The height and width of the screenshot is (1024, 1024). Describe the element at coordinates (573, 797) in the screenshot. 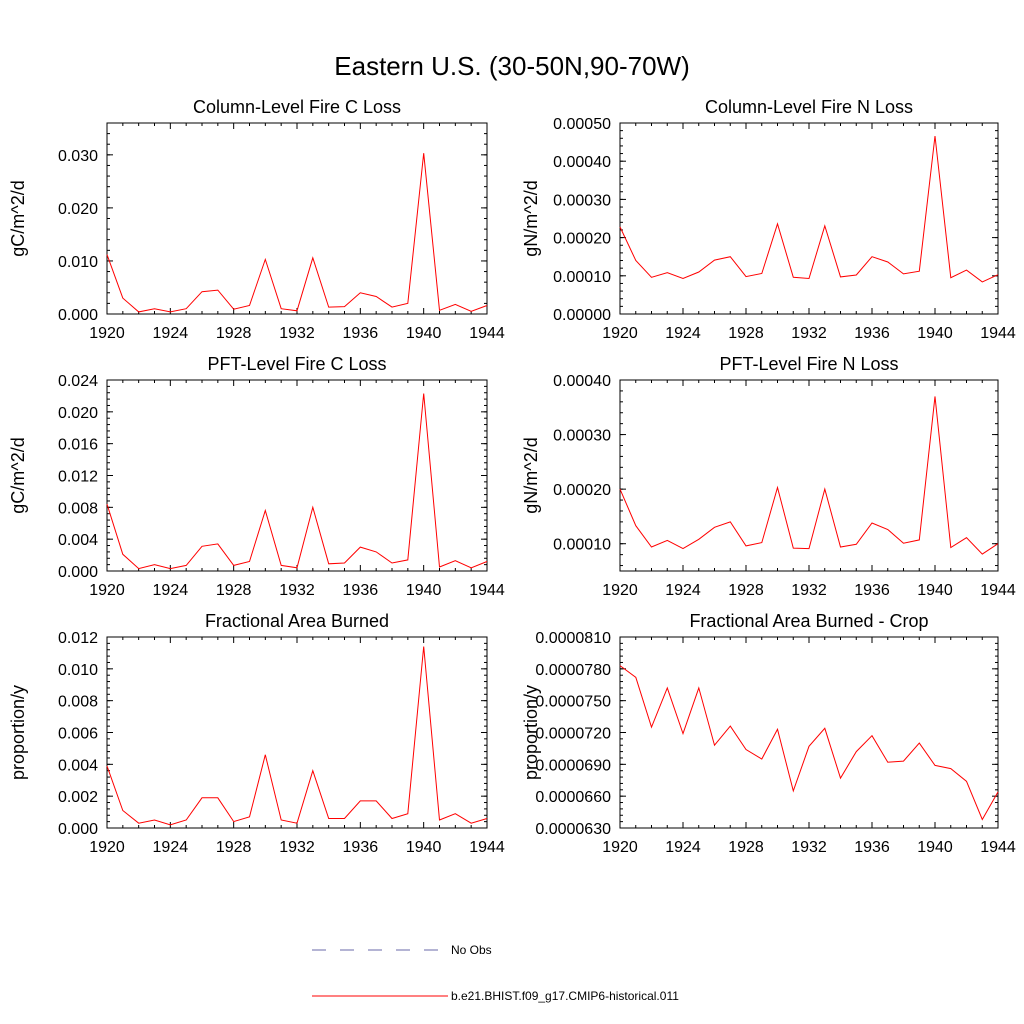

I see `y-tick-label: 0.0000660` at that location.